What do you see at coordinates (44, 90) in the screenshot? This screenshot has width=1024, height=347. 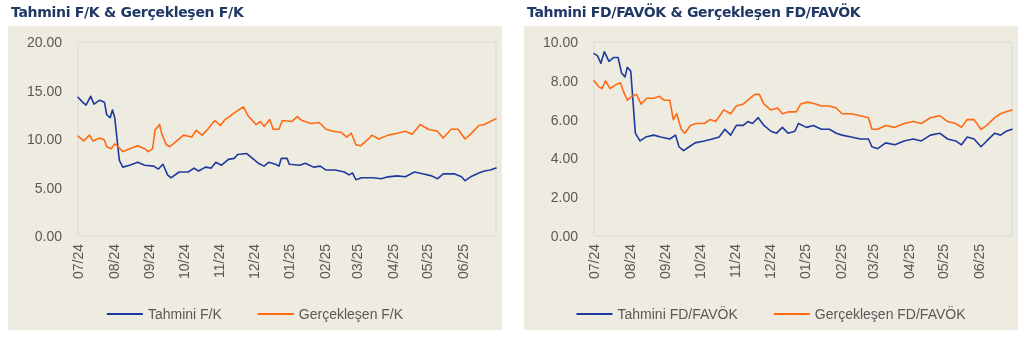 I see `y-tick-label: 15.00` at bounding box center [44, 90].